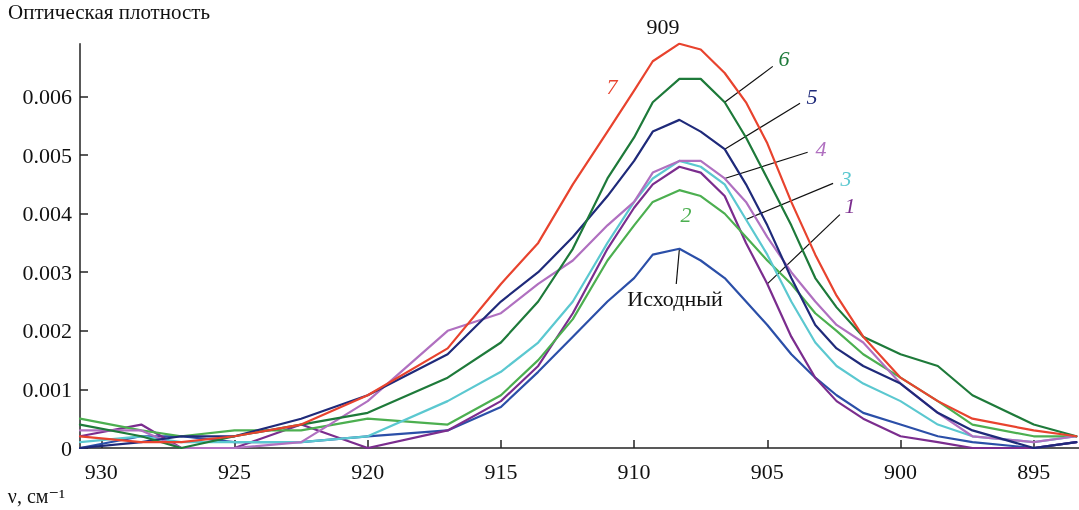  What do you see at coordinates (767, 471) in the screenshot?
I see `x-tick-label: 905` at bounding box center [767, 471].